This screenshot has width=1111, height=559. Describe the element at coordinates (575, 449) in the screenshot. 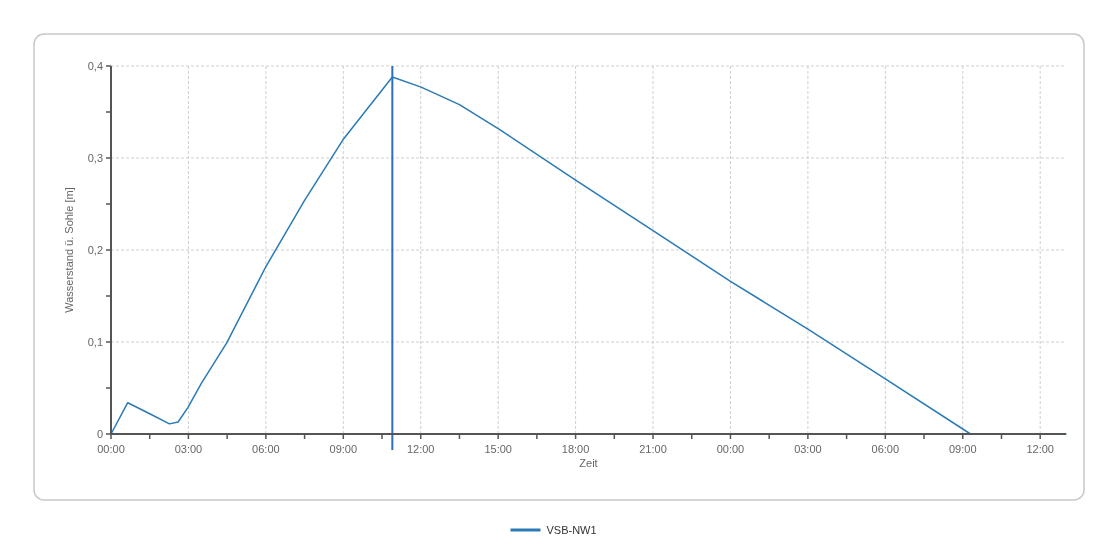

I see `x-tick-label: 18:00` at that location.